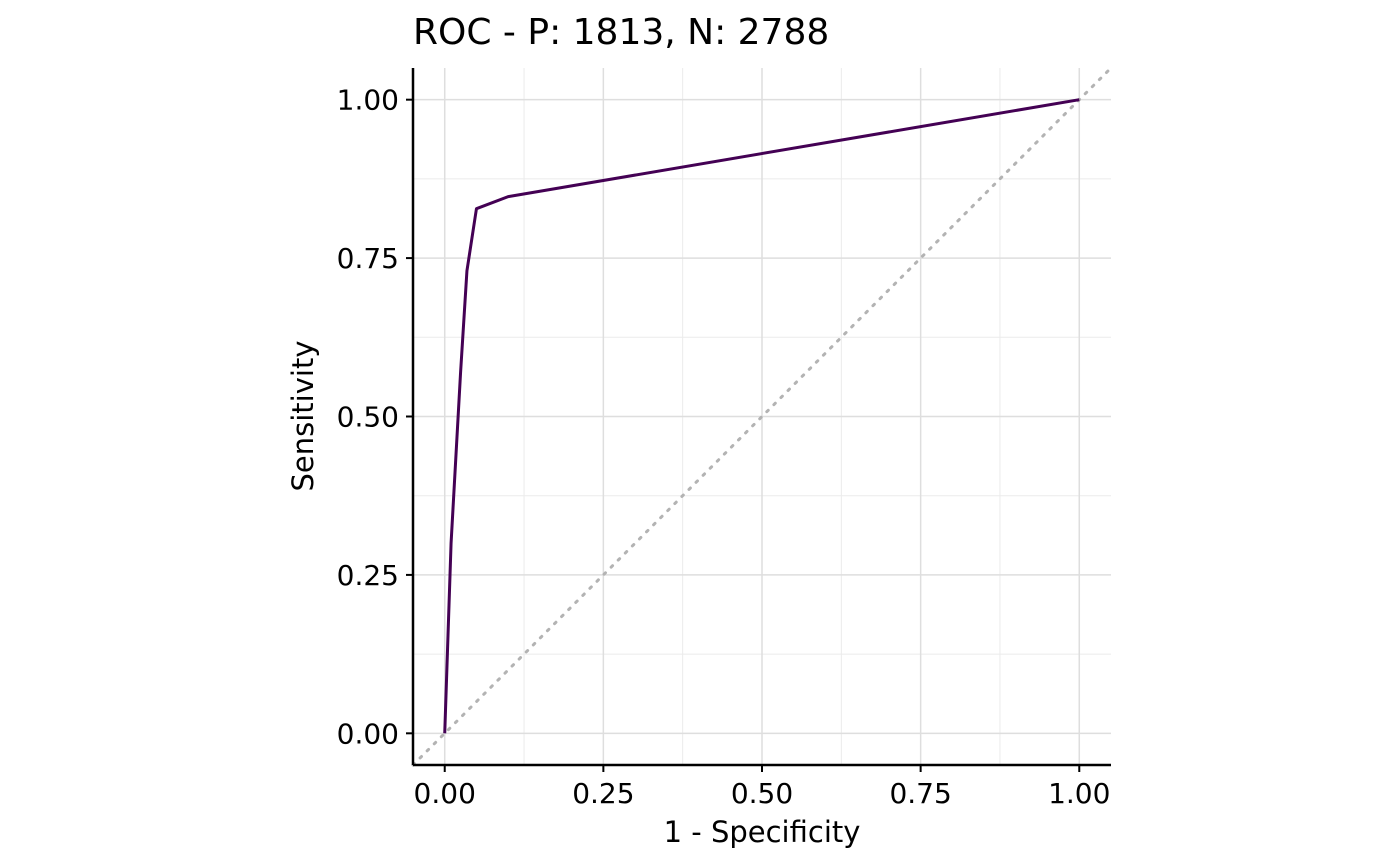  I want to click on chart-title: ROC - P: 1813, N: 2788, so click(621, 32).